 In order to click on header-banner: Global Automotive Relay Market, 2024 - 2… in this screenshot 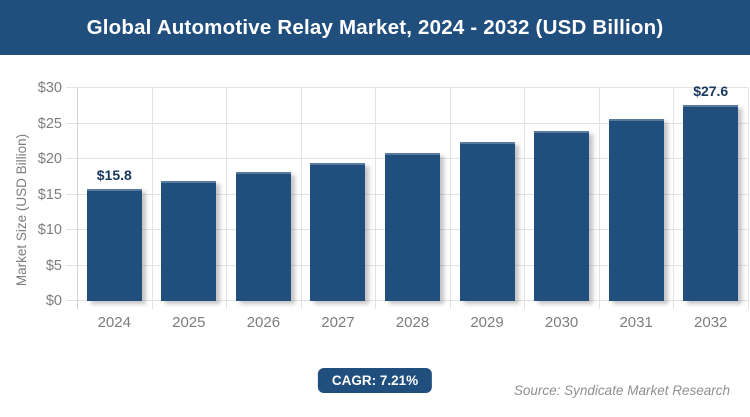, I will do `click(375, 27)`.